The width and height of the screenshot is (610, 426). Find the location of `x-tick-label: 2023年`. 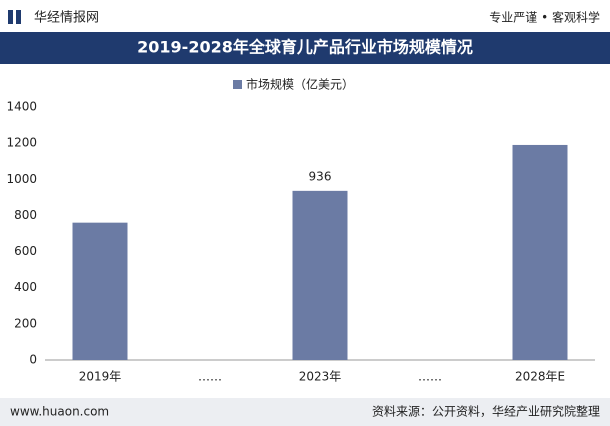

x-tick-label: 2023年 is located at coordinates (320, 377).